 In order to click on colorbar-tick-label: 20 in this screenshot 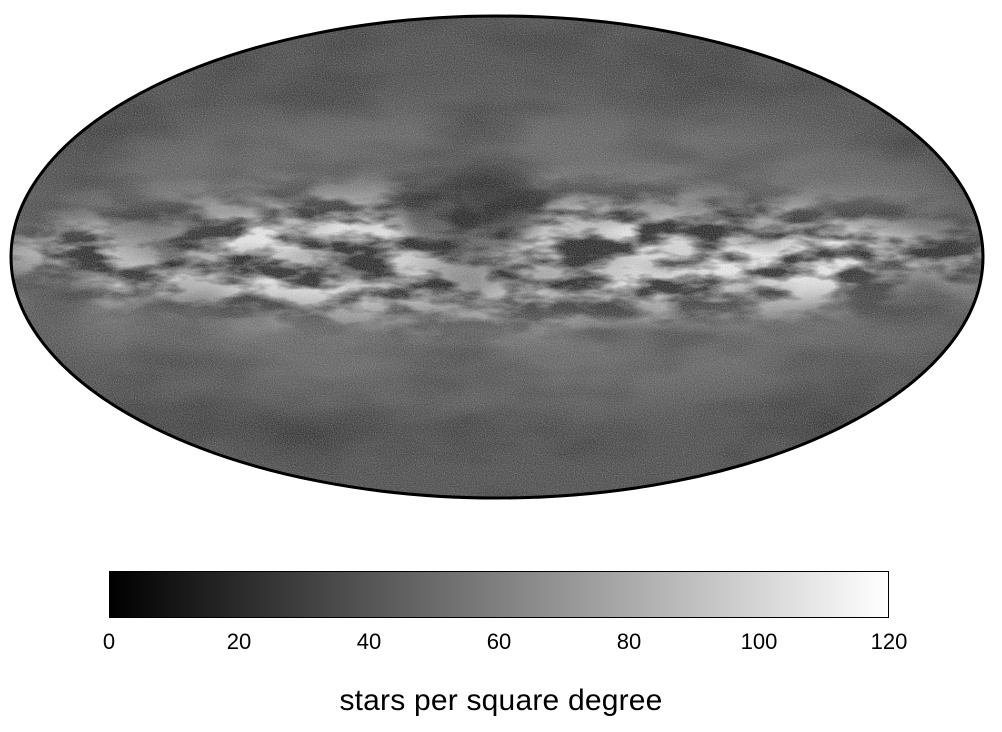, I will do `click(239, 641)`.